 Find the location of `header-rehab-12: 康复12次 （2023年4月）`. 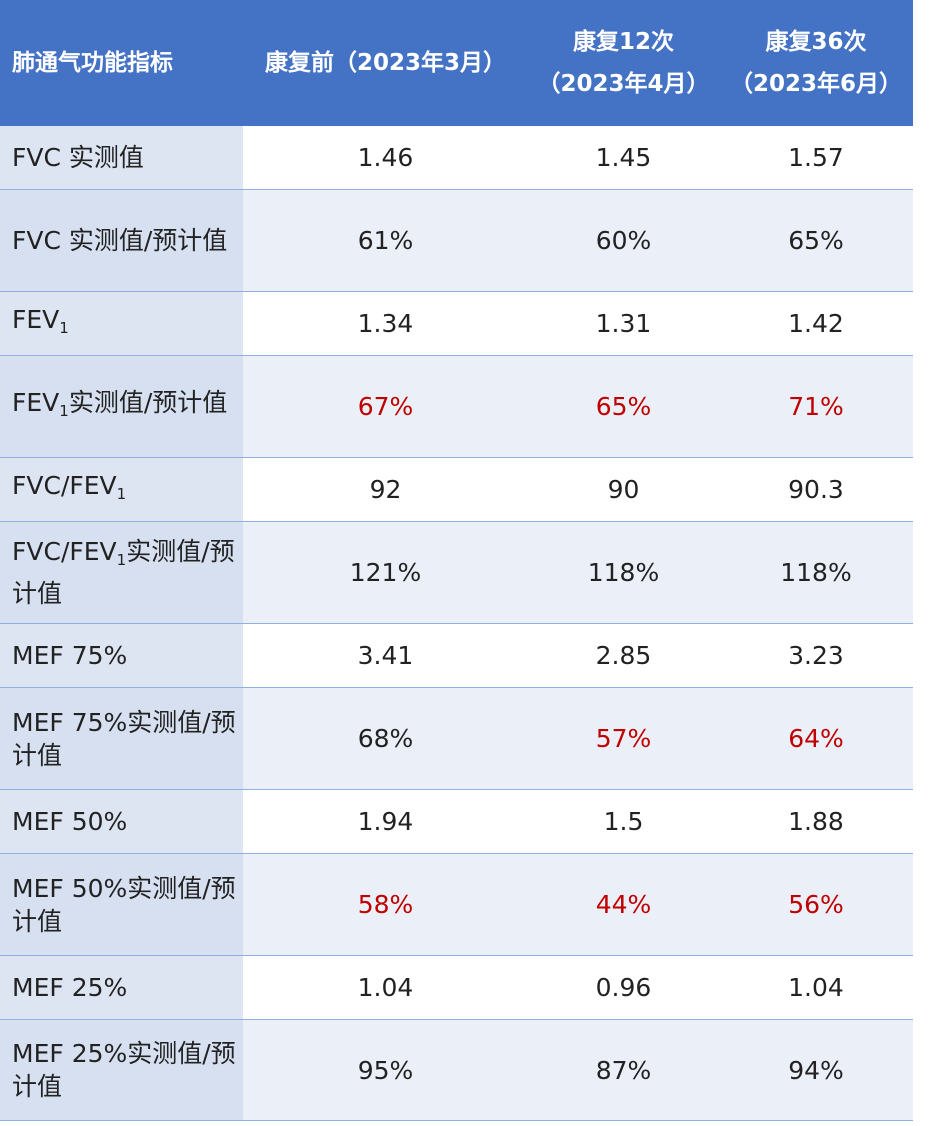

header-rehab-12: 康复12次 （2023年4月） is located at coordinates (623, 63).